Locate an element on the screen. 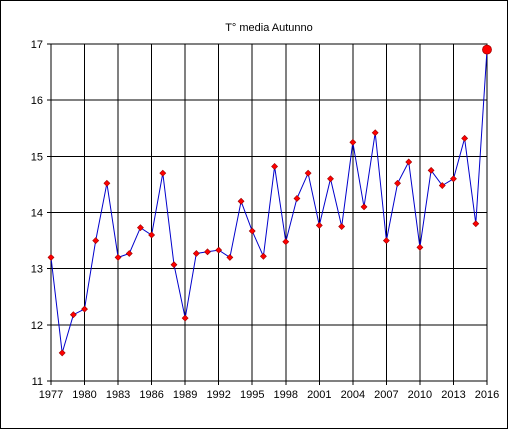 This screenshot has width=508, height=429. x-tick-label: 2010 is located at coordinates (420, 395).